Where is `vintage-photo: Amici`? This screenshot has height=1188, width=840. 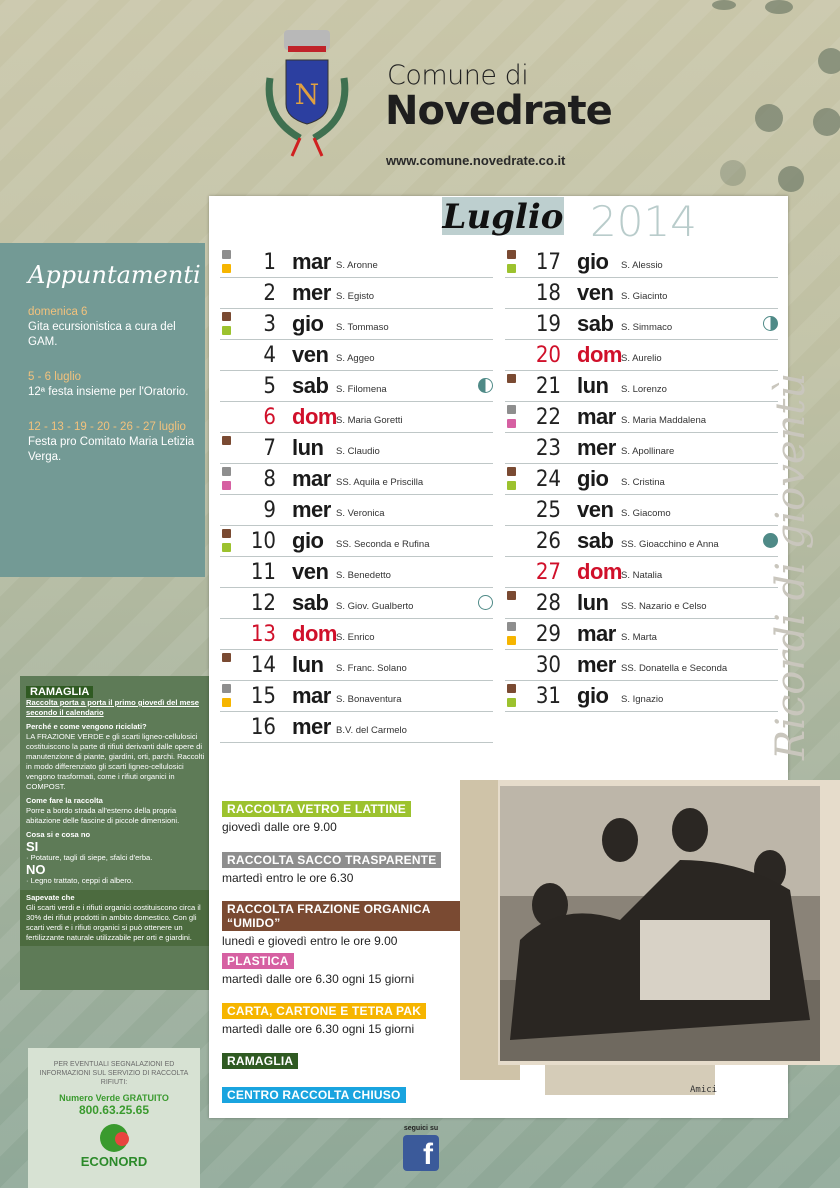
vintage-photo: Amici is located at coordinates (650, 937).